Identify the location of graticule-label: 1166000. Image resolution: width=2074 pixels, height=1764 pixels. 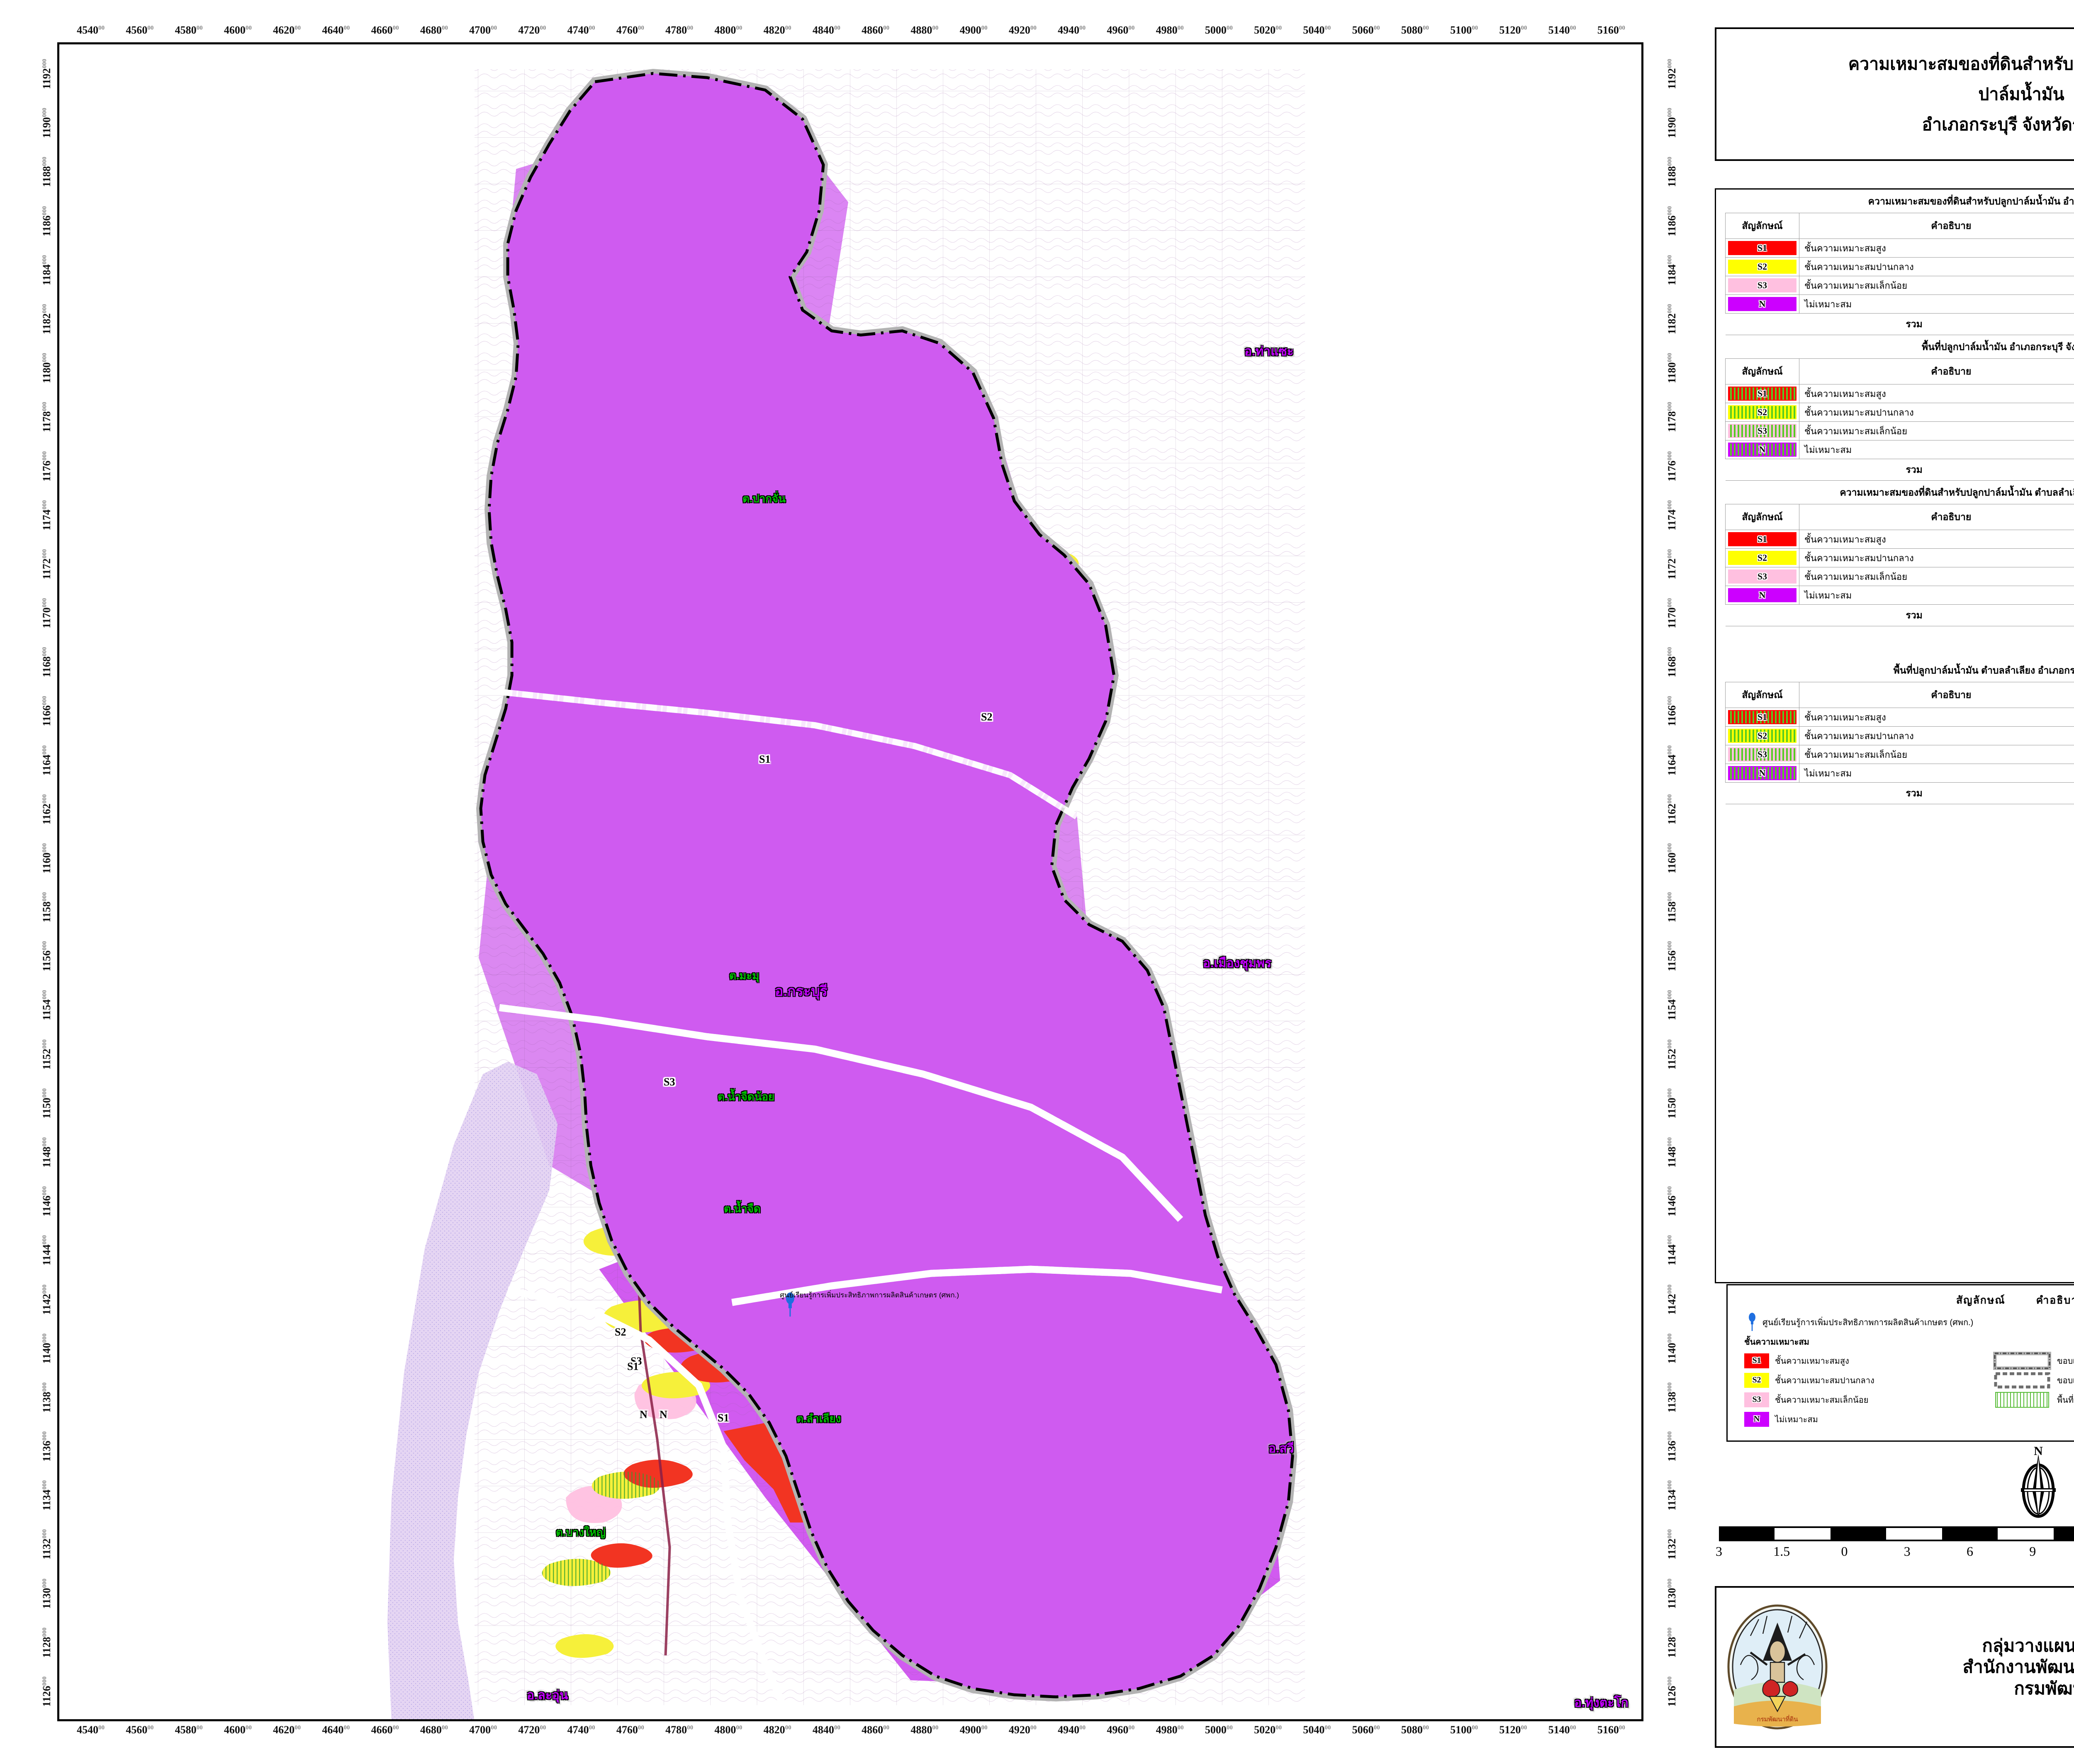
(1672, 711).